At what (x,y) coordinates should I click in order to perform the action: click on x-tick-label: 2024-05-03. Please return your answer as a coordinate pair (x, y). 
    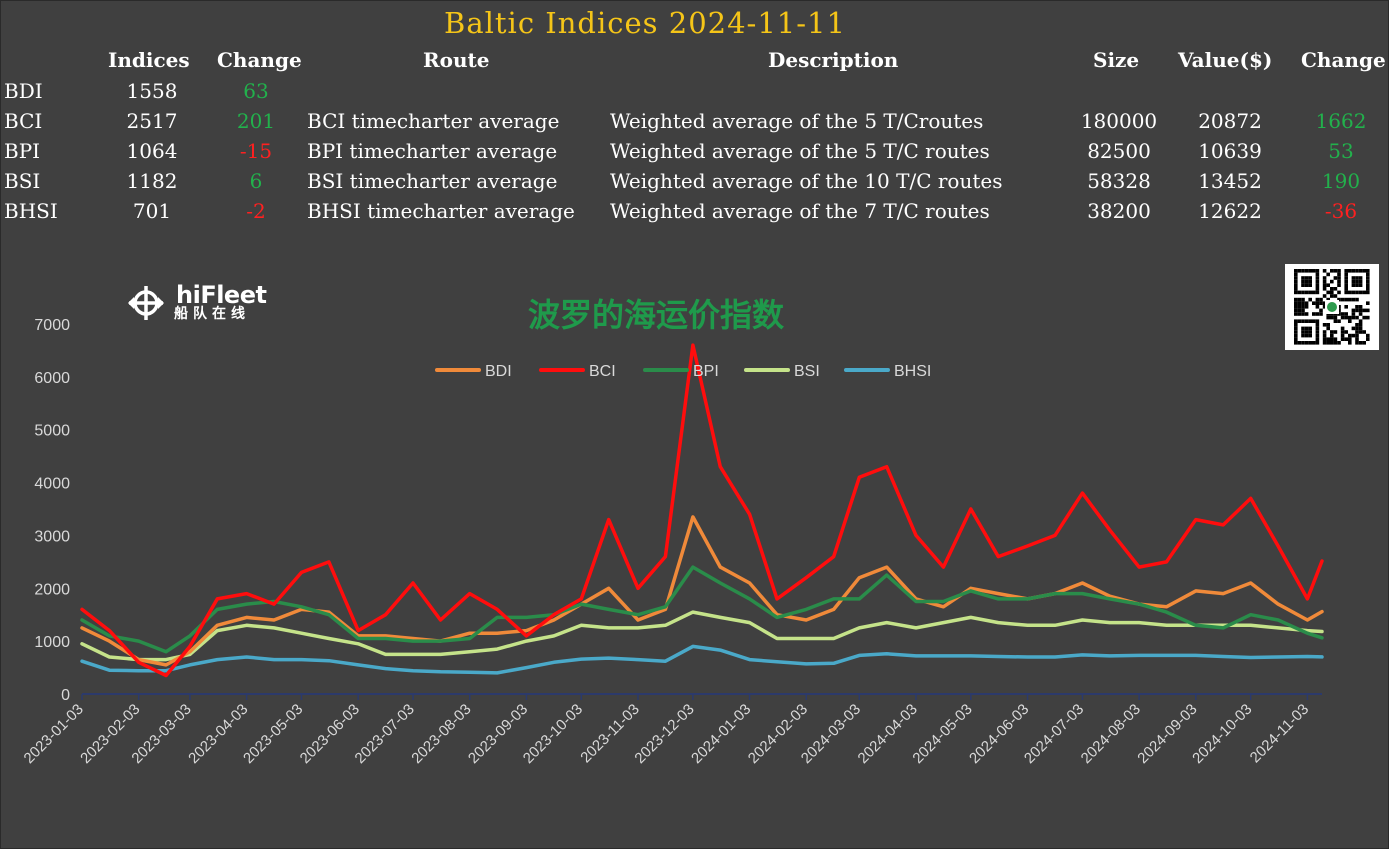
    Looking at the image, I should click on (942, 734).